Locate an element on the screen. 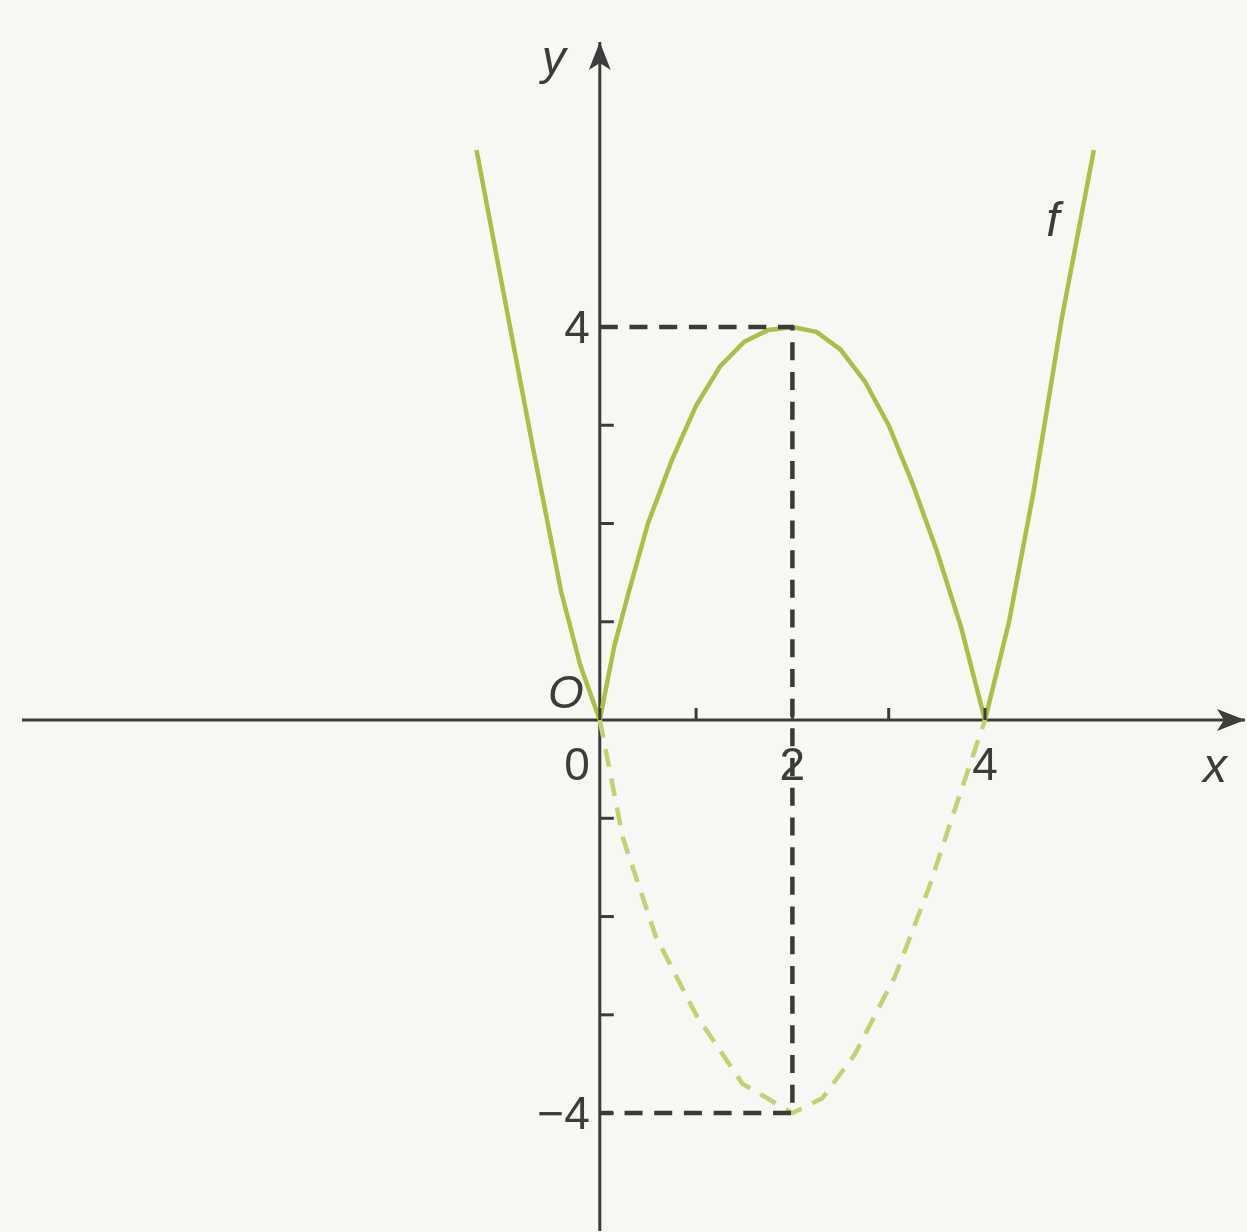 This screenshot has height=1232, width=1247. x-tick-label: 4 is located at coordinates (985, 764).